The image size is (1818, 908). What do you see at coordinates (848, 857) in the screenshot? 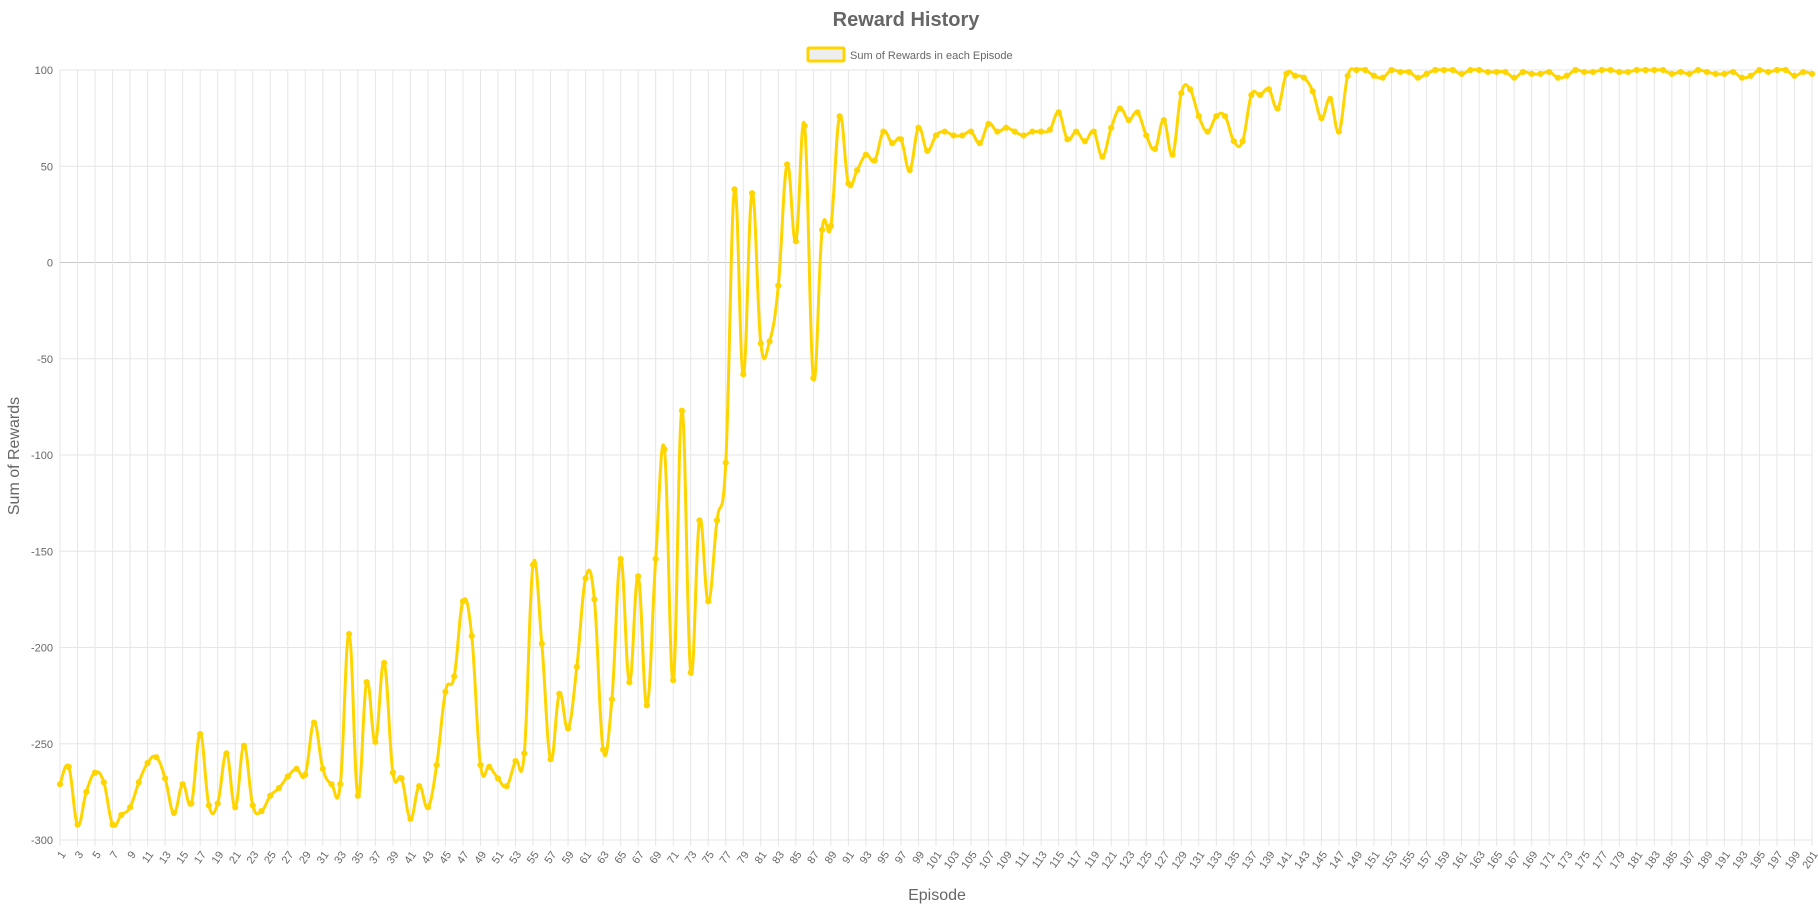
I see `x-tick-label: 91` at bounding box center [848, 857].